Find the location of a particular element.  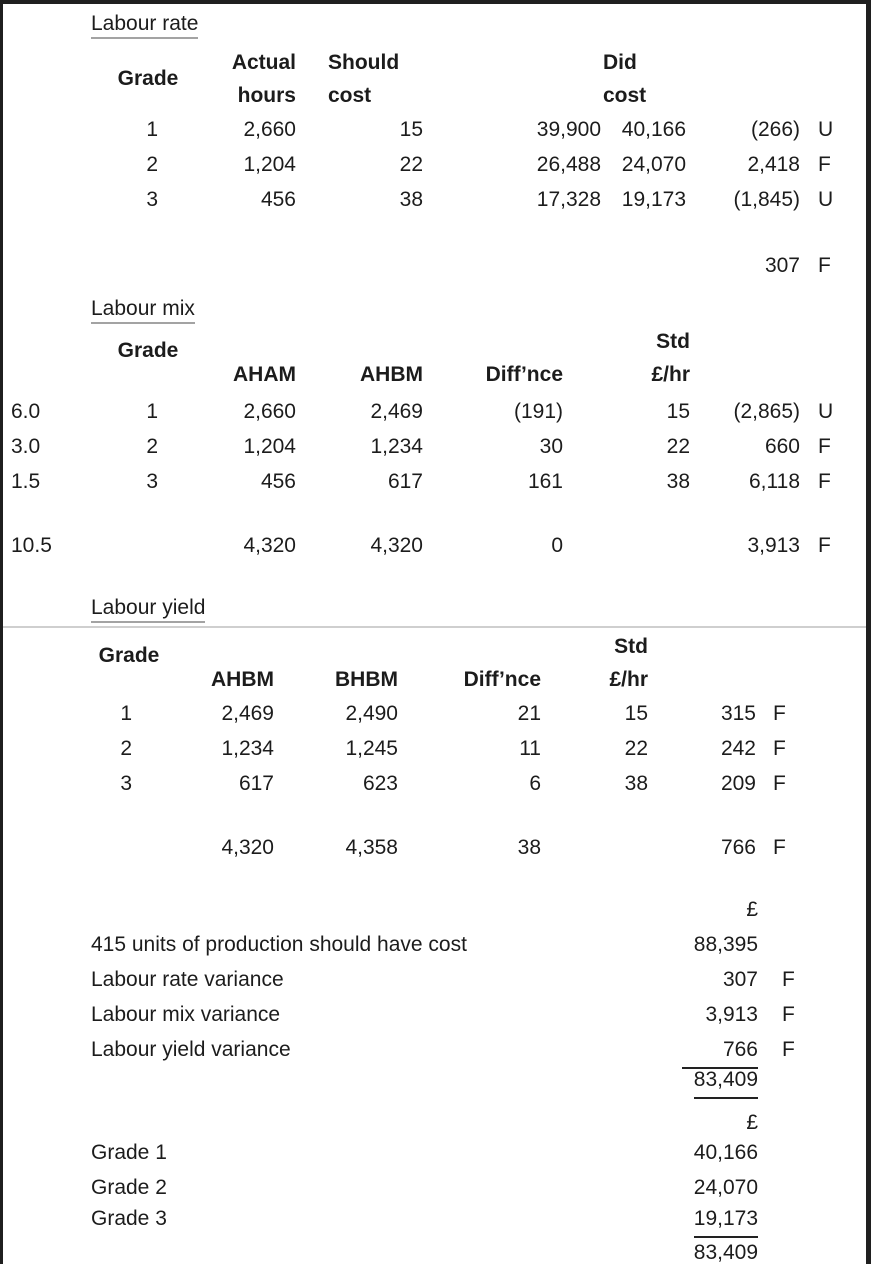

cell-ratio-total: 10.5 is located at coordinates (31, 545).